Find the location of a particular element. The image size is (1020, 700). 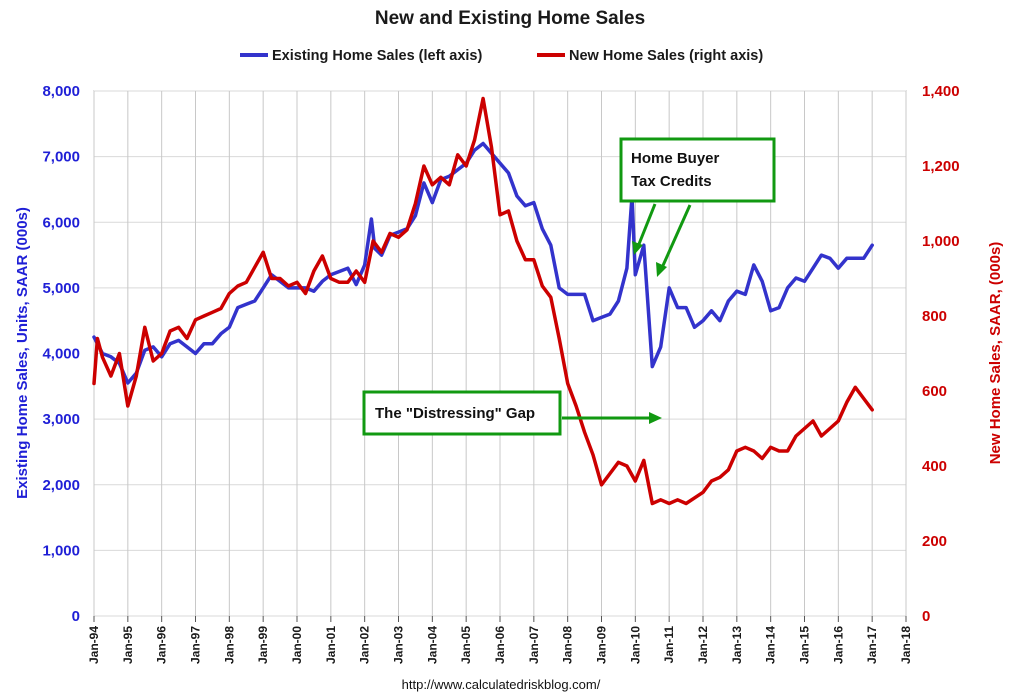

x-tick-label: Jan-08 is located at coordinates (568, 645).